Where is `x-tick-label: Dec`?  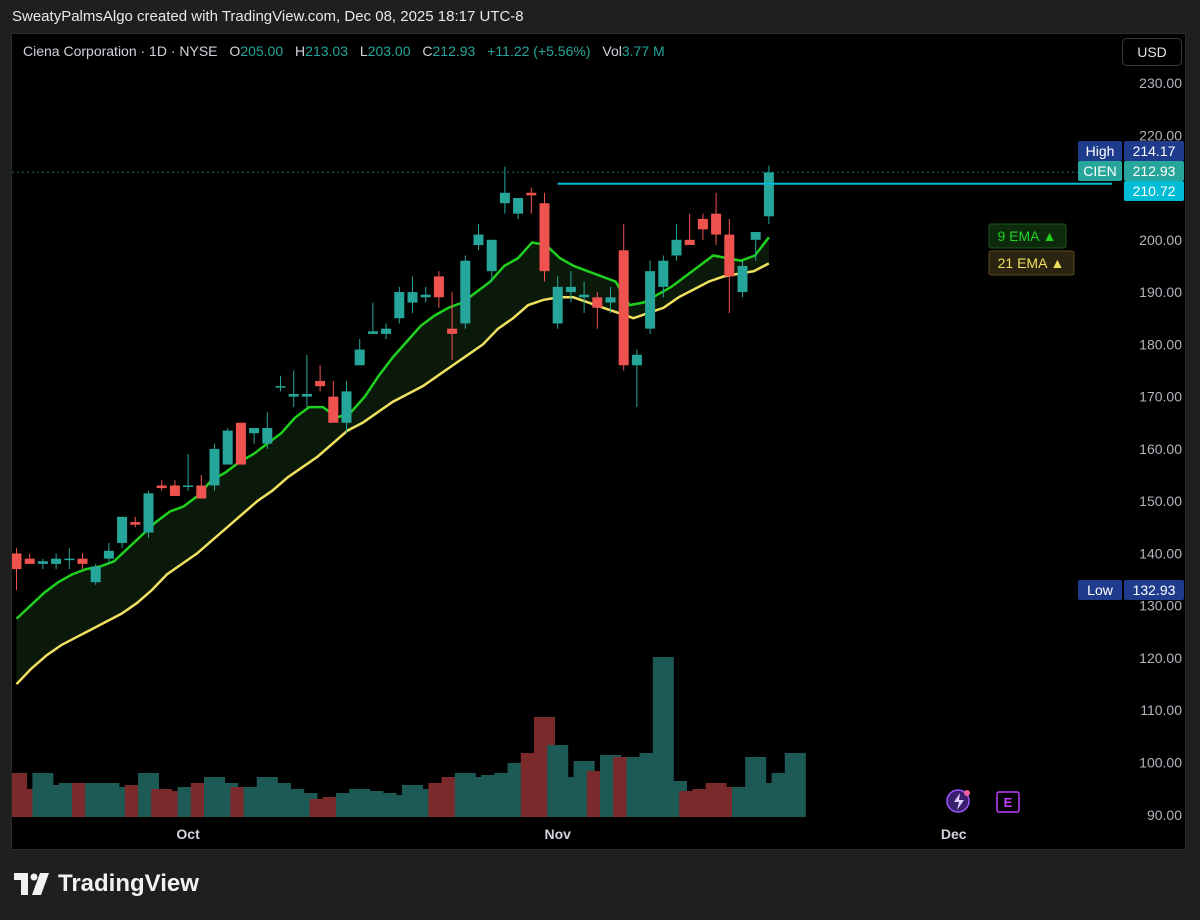
x-tick-label: Dec is located at coordinates (954, 834).